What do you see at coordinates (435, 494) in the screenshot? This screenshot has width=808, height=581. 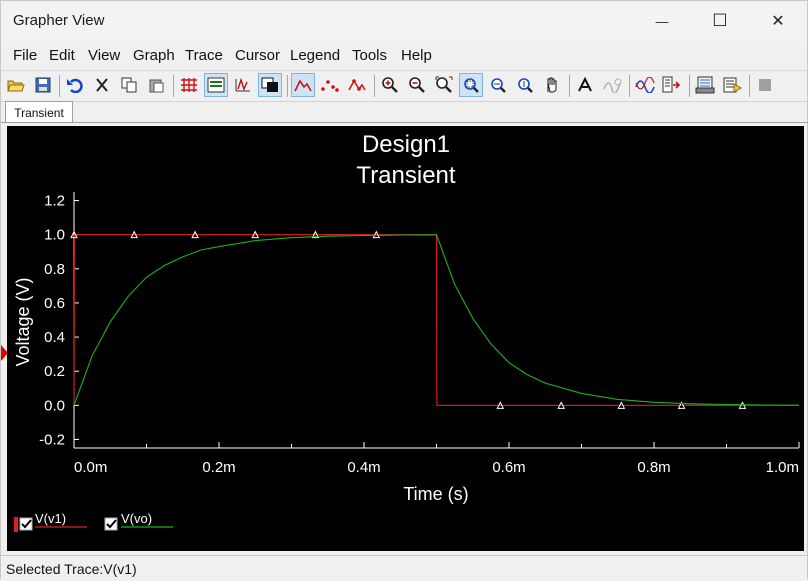 I see `x-axis-label: Time (s)` at bounding box center [435, 494].